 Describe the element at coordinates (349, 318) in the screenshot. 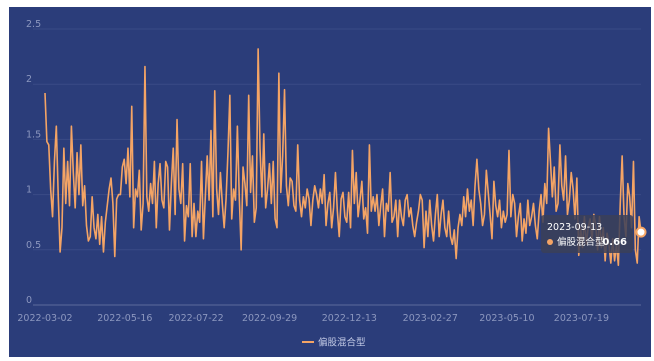

I see `x-tick-label: 2022-12-13` at that location.